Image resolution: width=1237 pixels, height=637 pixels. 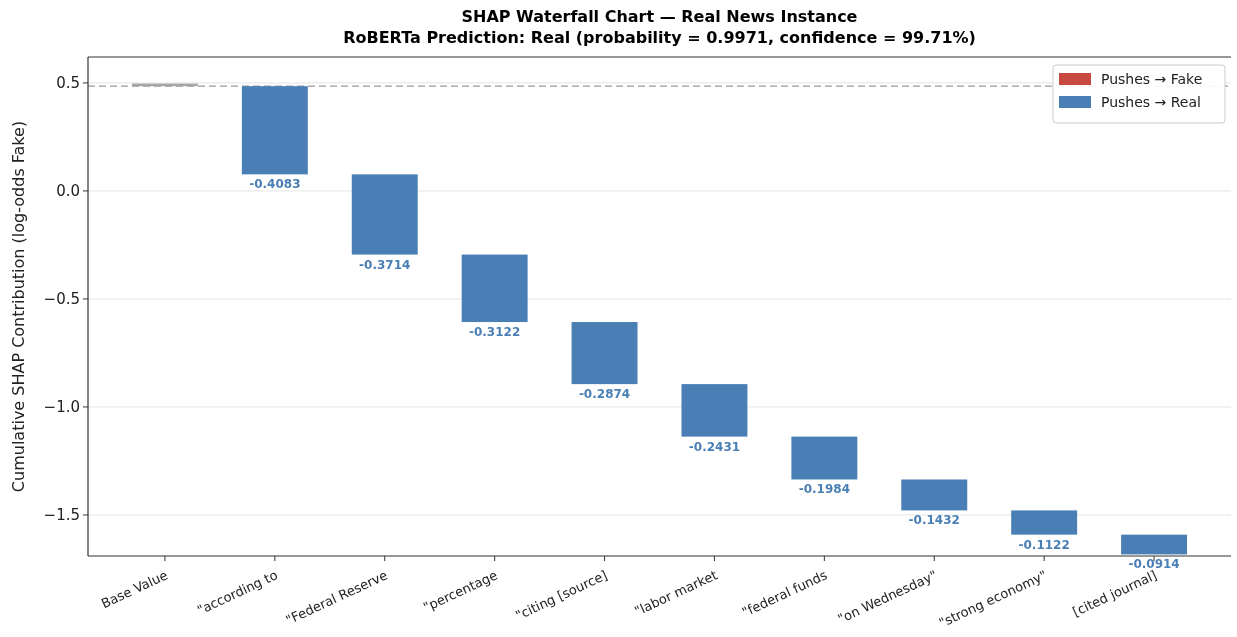 What do you see at coordinates (61, 407) in the screenshot?
I see `y-tick-label: −1.0` at bounding box center [61, 407].